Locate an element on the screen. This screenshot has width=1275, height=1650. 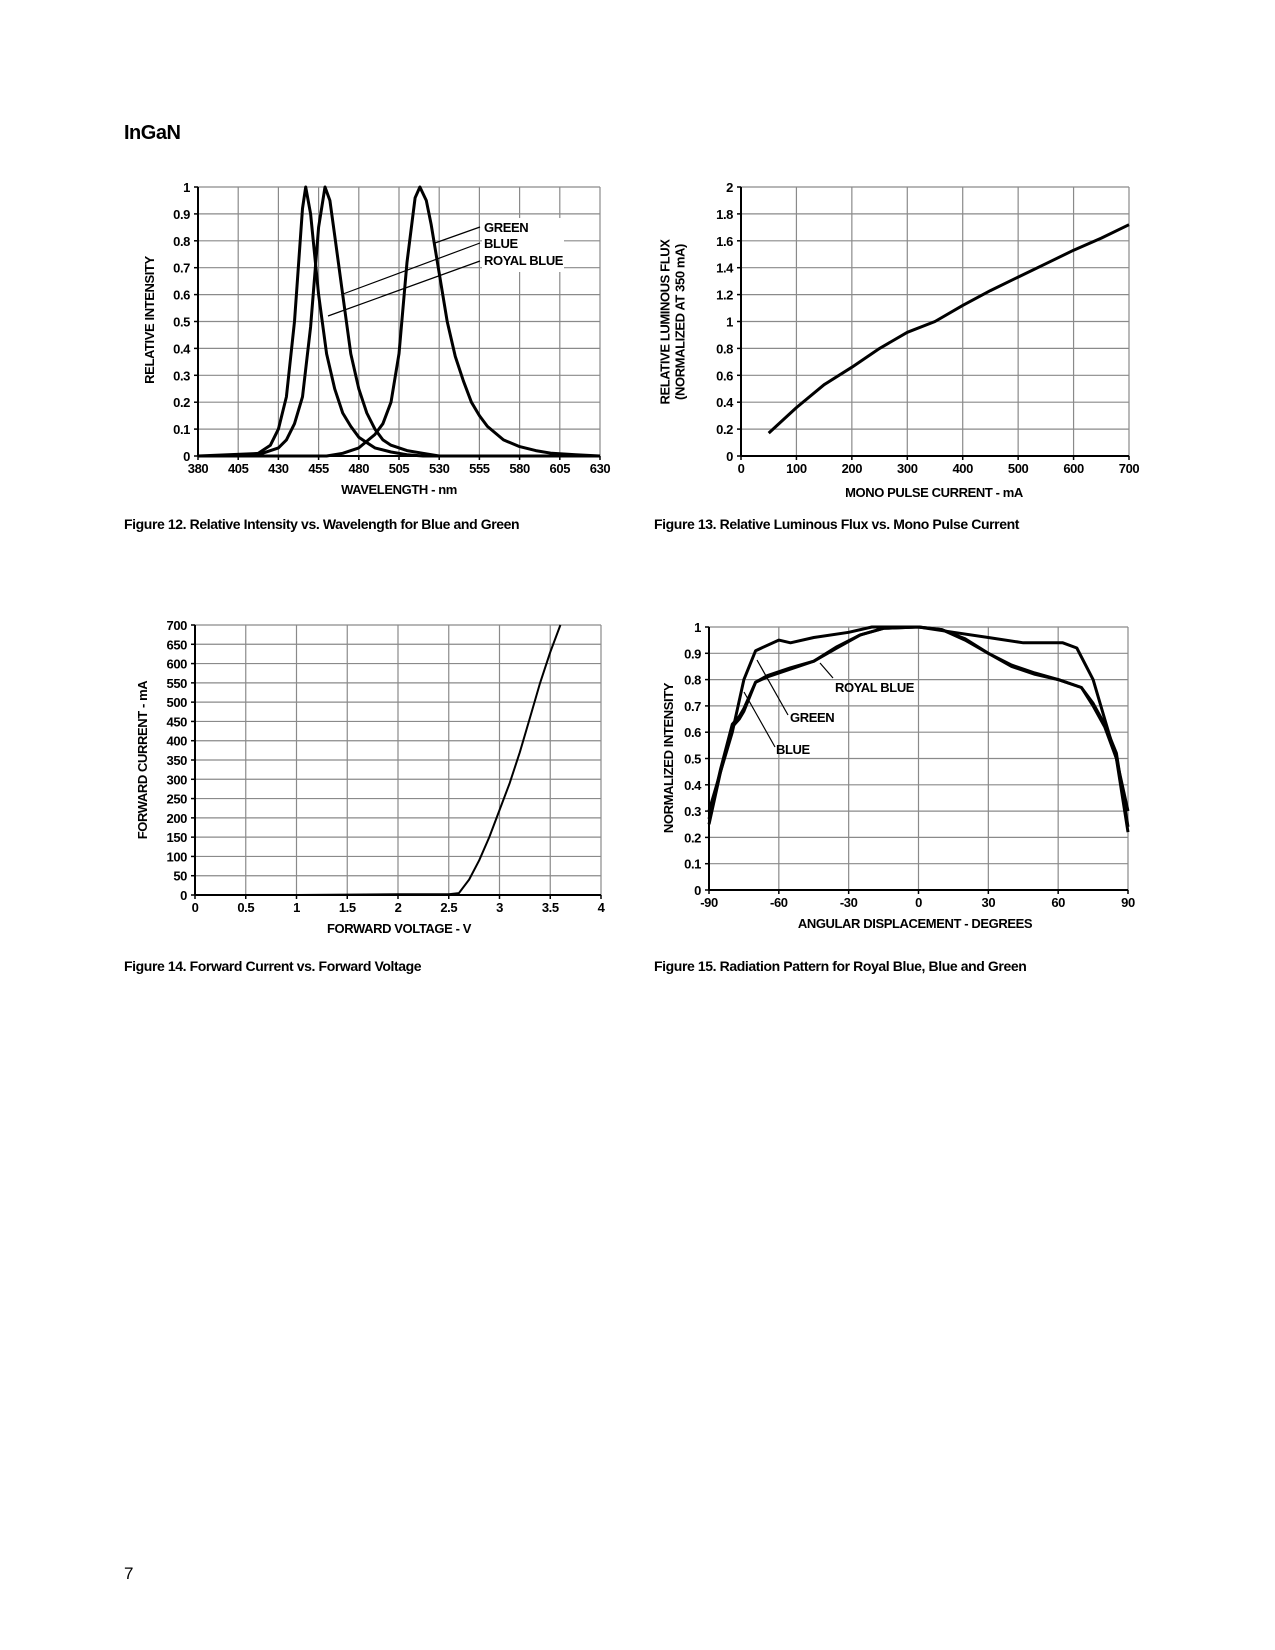
y-tick-label: 0.1 is located at coordinates (692, 864).